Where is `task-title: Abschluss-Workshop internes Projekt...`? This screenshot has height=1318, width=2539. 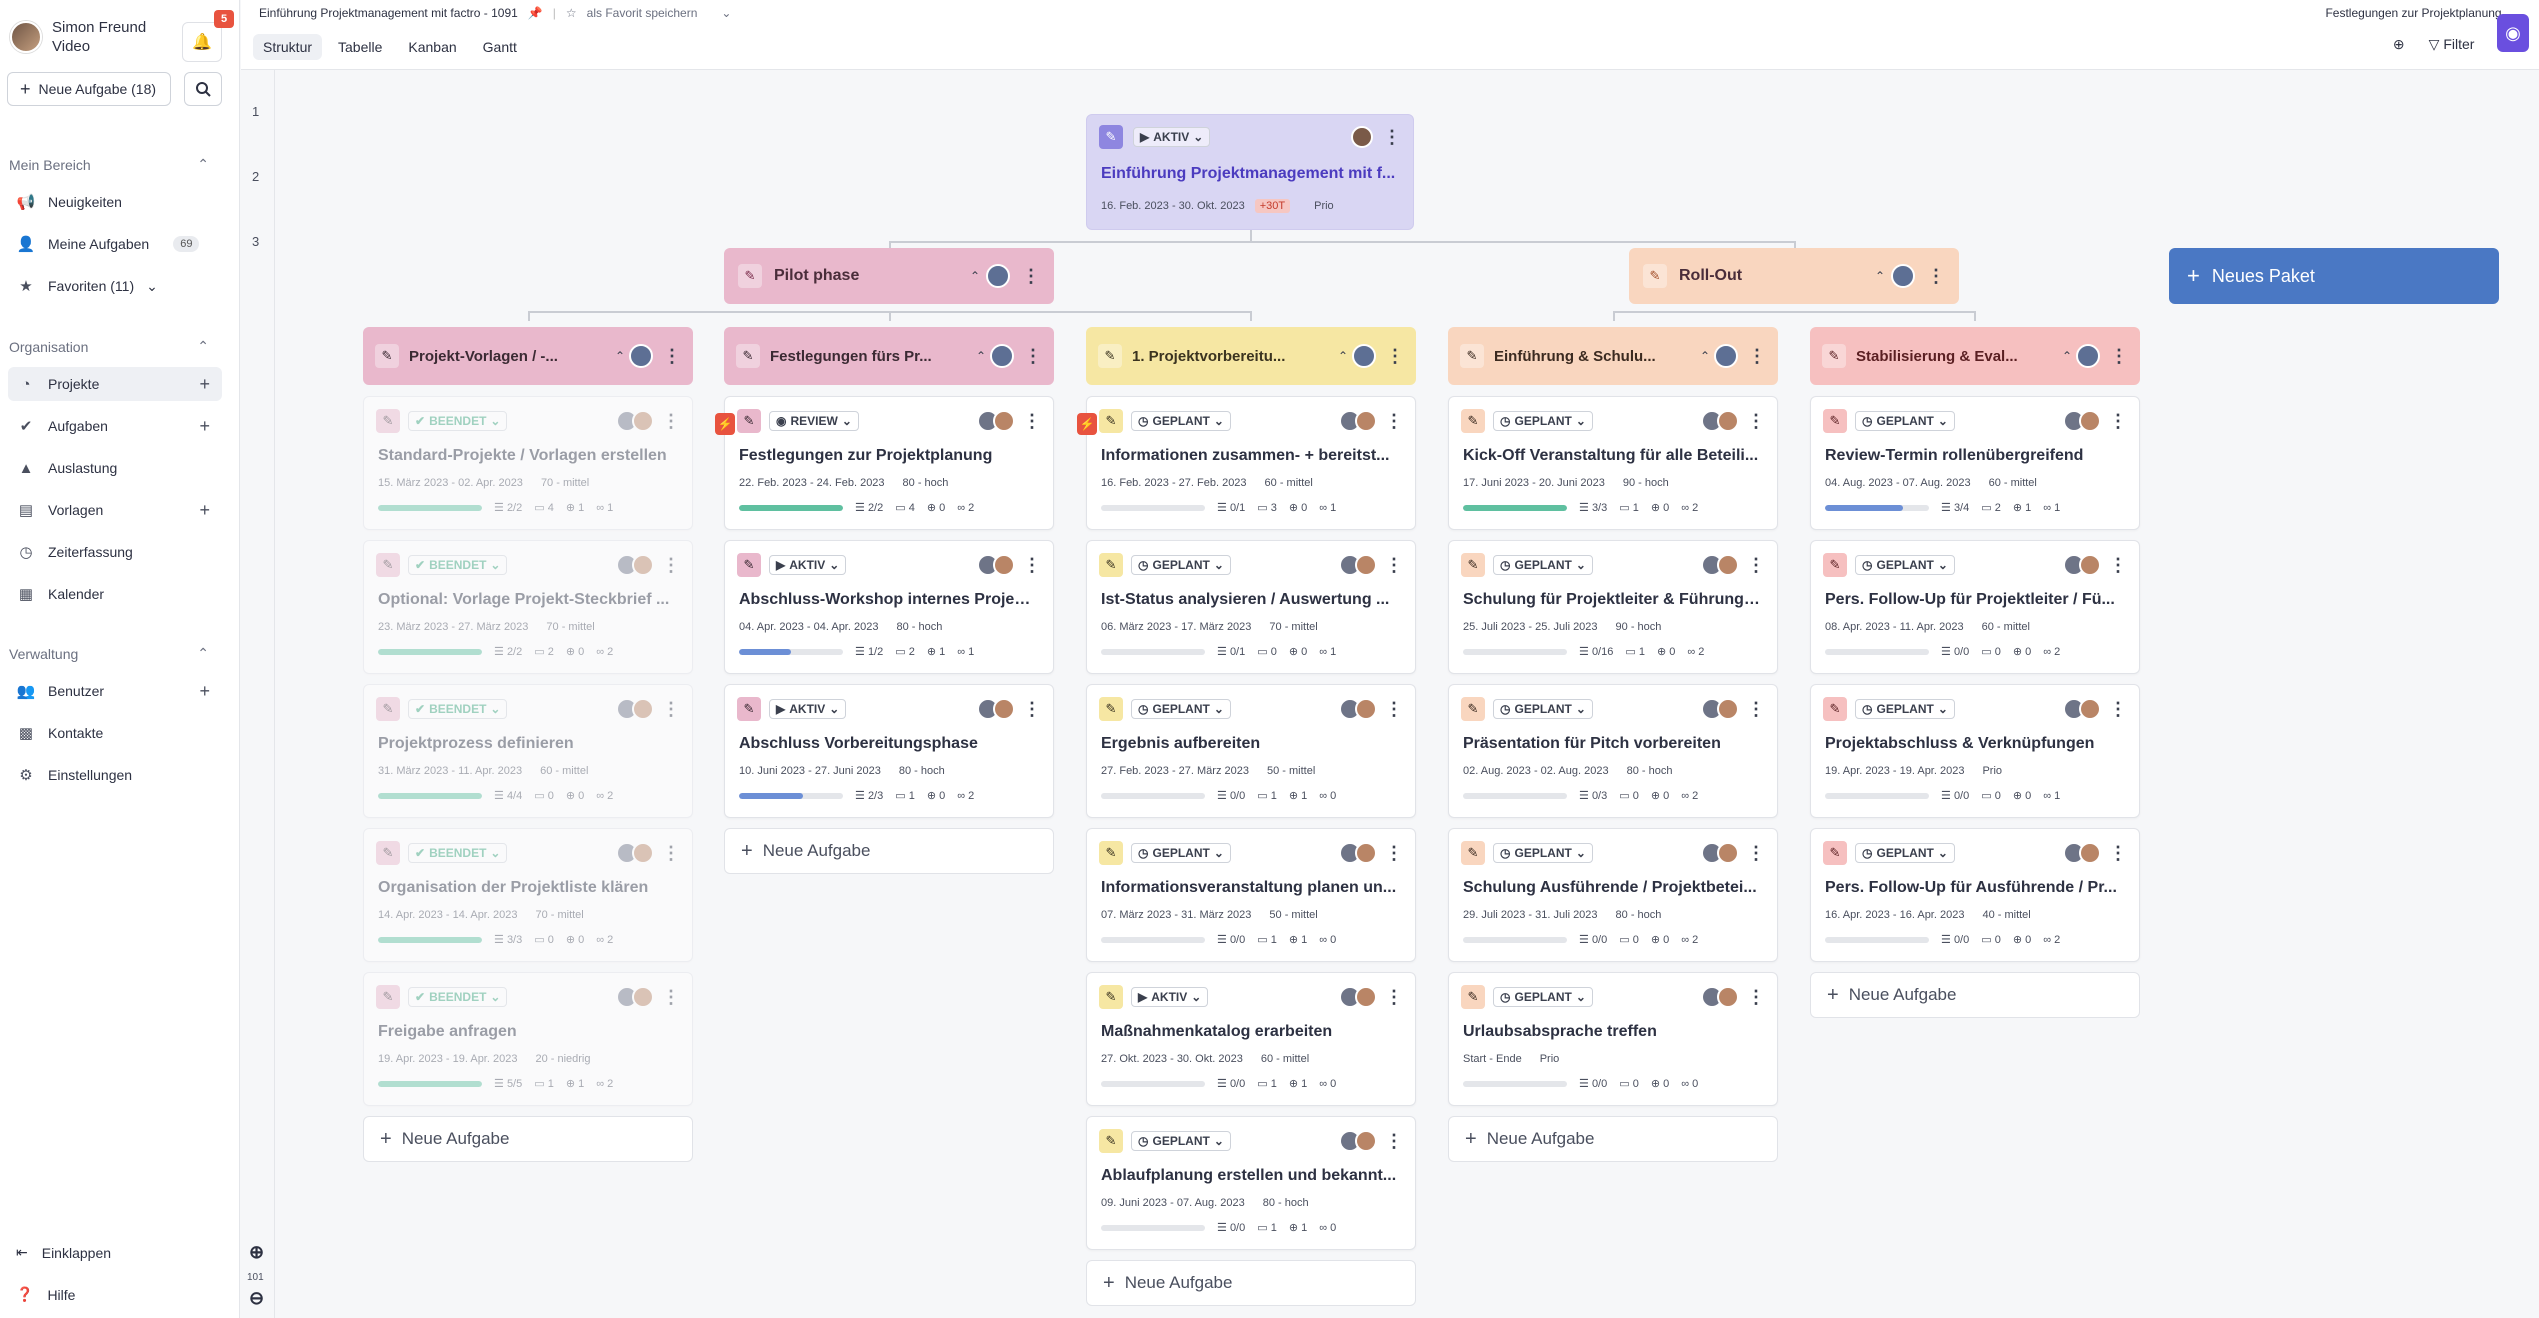 task-title: Abschluss-Workshop internes Projekt... is located at coordinates (889, 599).